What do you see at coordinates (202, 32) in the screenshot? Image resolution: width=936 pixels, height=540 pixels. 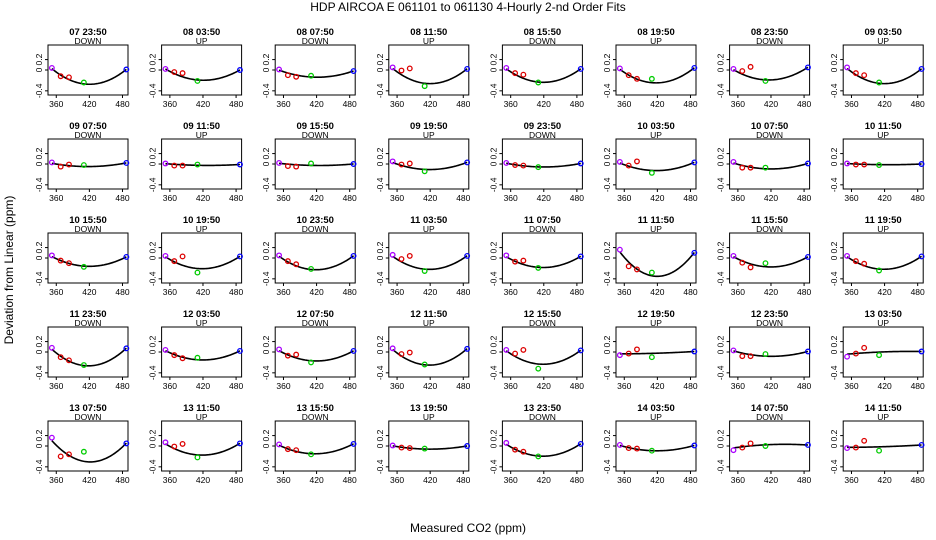 I see `panel-title: 08 03:50` at bounding box center [202, 32].